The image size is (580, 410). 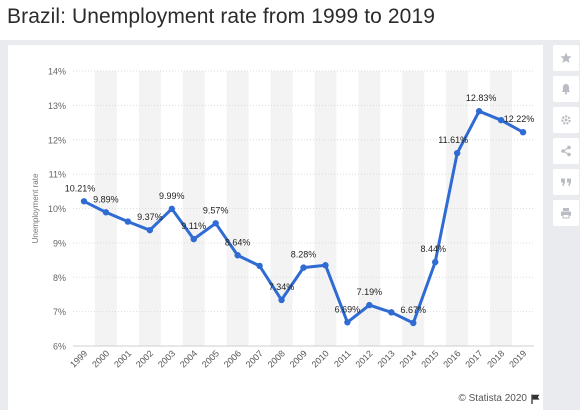 I want to click on data-label: 9.57%, so click(x=216, y=210).